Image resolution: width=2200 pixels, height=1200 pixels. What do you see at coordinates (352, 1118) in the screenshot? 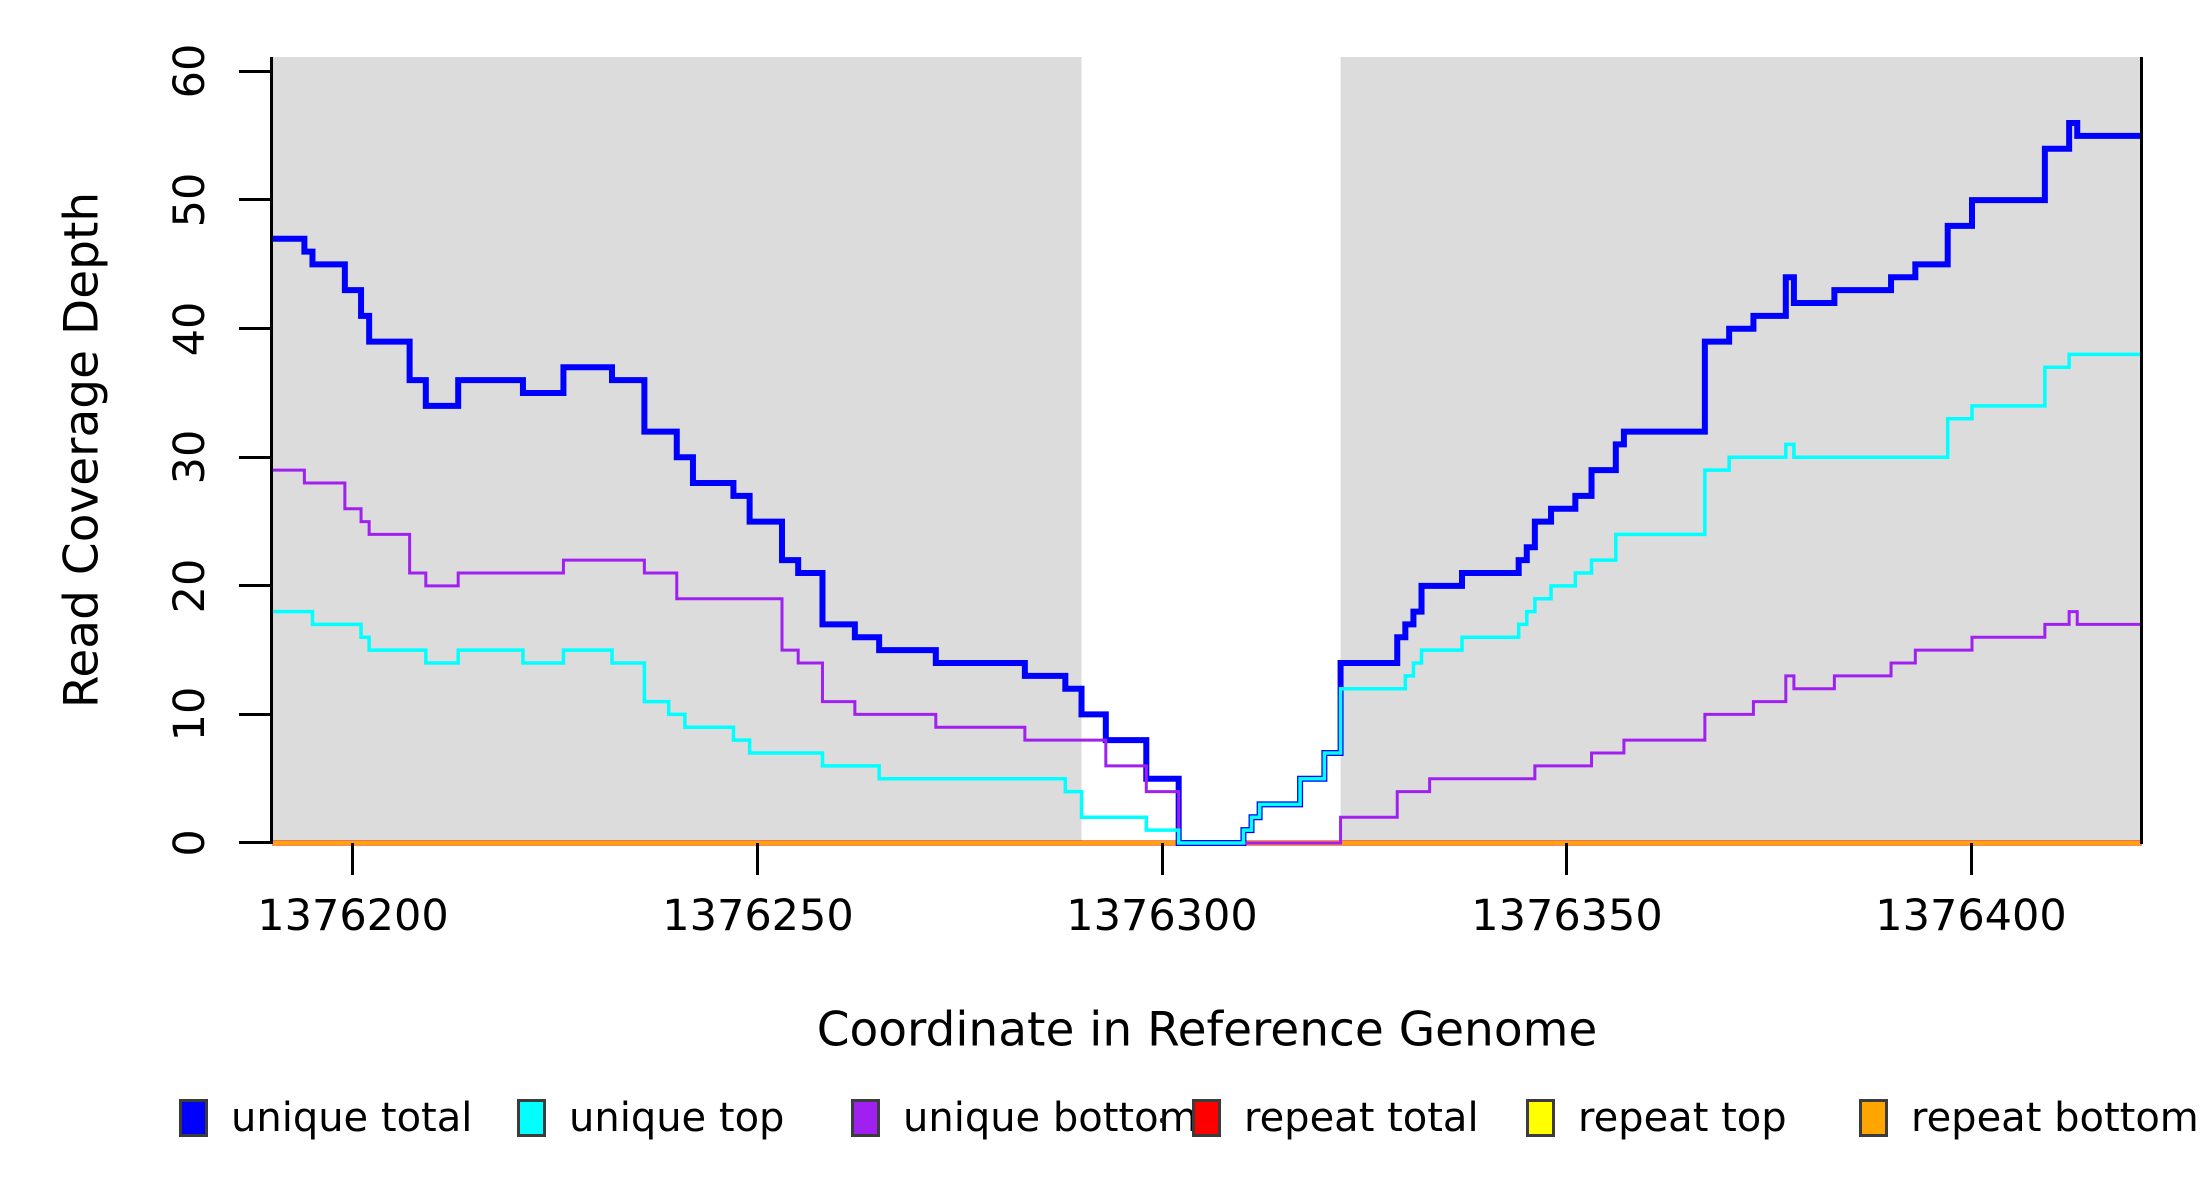
I see `legend-label: unique total` at bounding box center [352, 1118].